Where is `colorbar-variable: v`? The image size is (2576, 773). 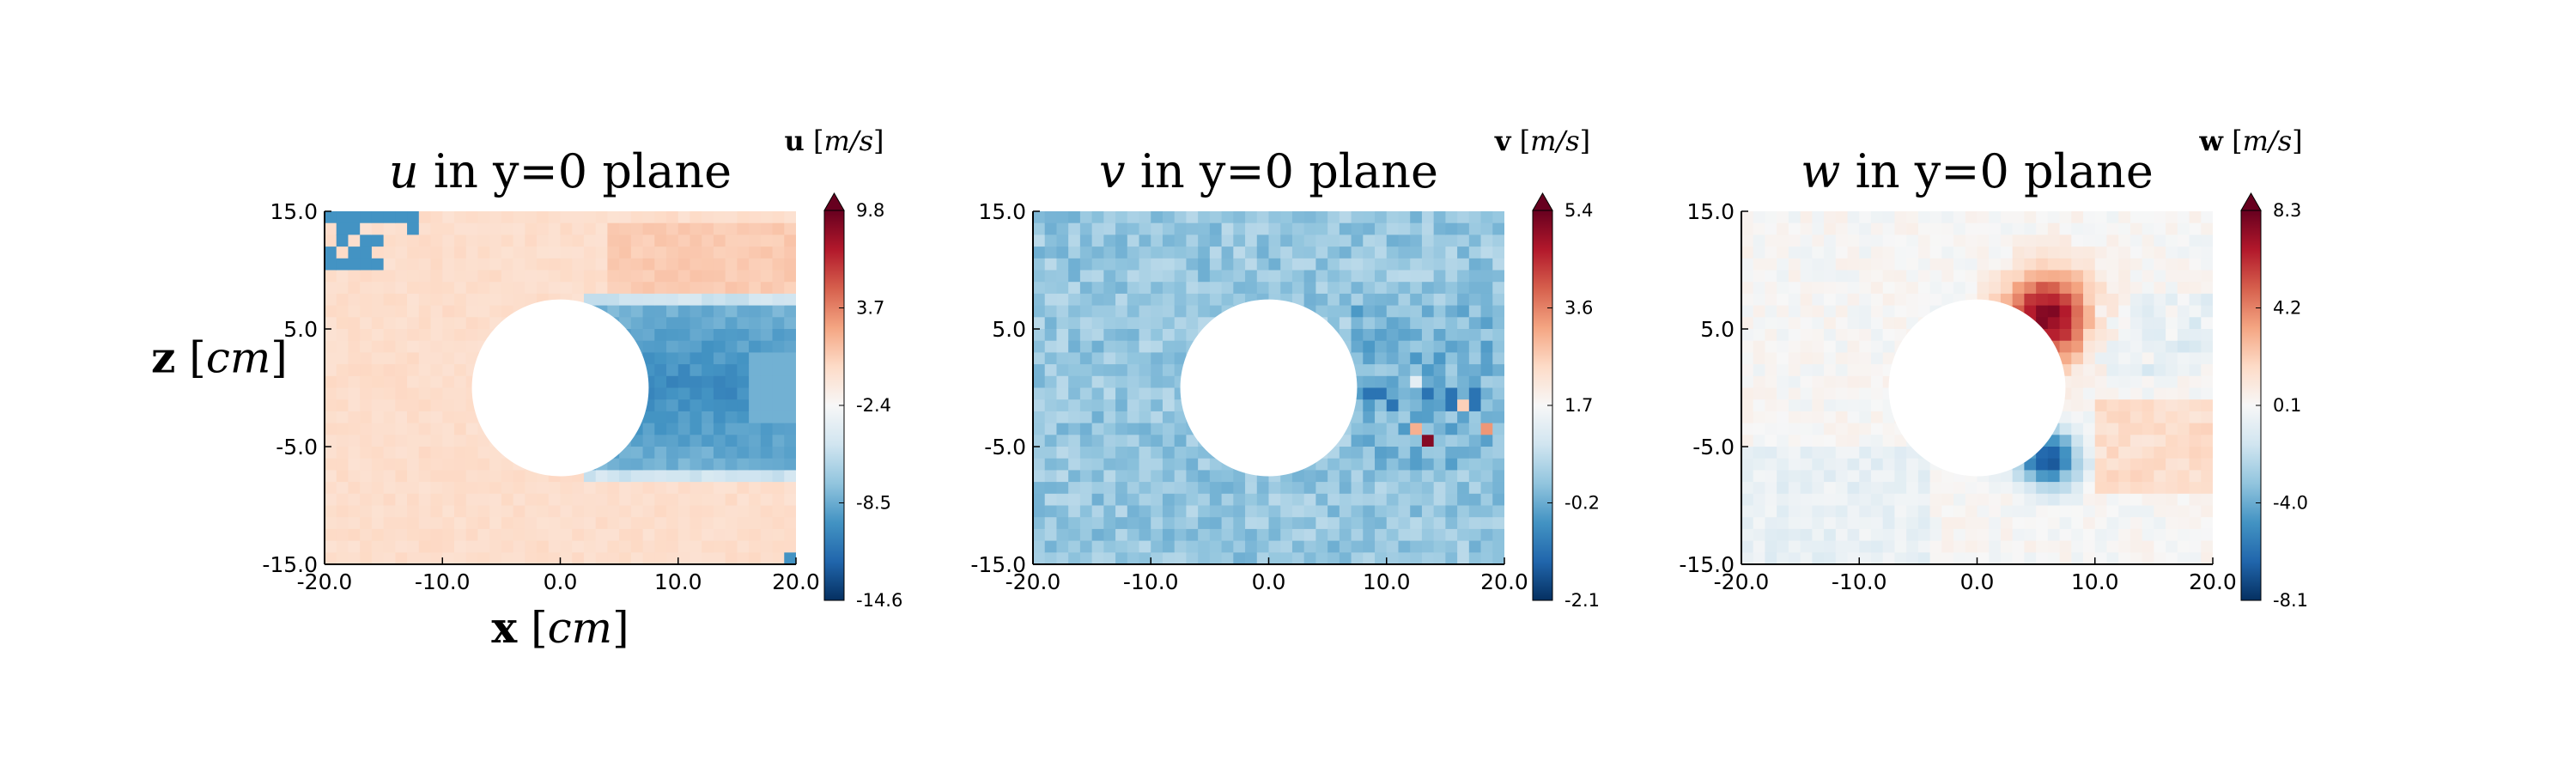
colorbar-variable: v is located at coordinates (1503, 141).